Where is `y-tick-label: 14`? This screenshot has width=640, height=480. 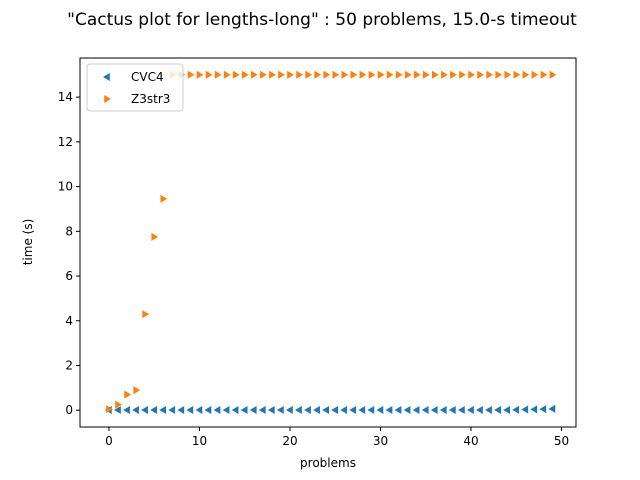
y-tick-label: 14 is located at coordinates (65, 97).